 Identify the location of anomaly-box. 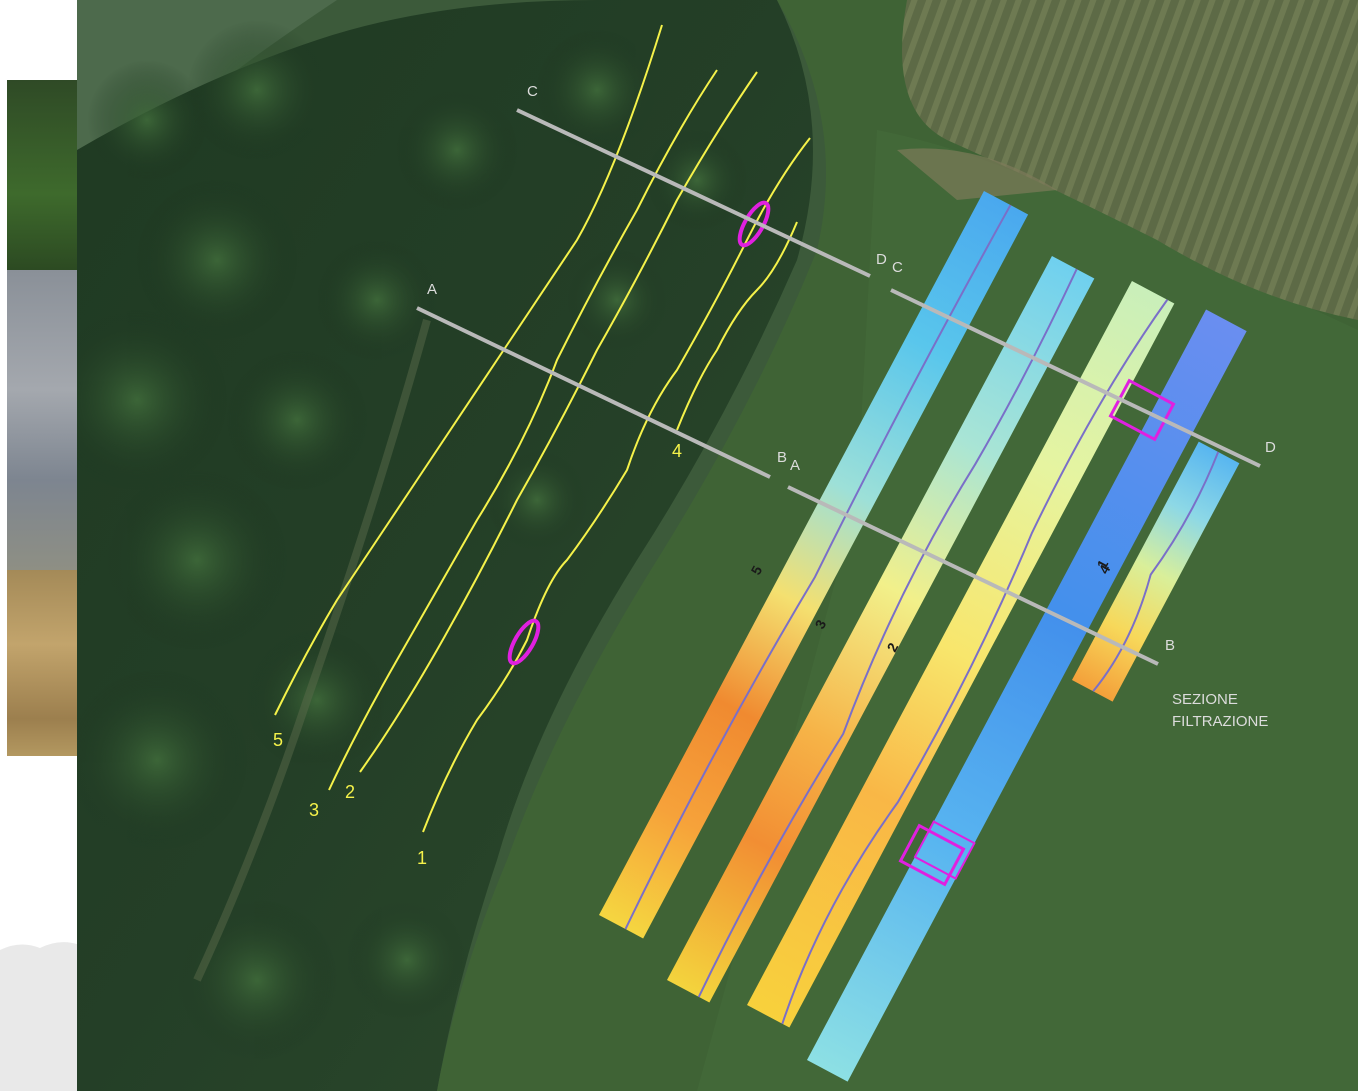
(932, 855).